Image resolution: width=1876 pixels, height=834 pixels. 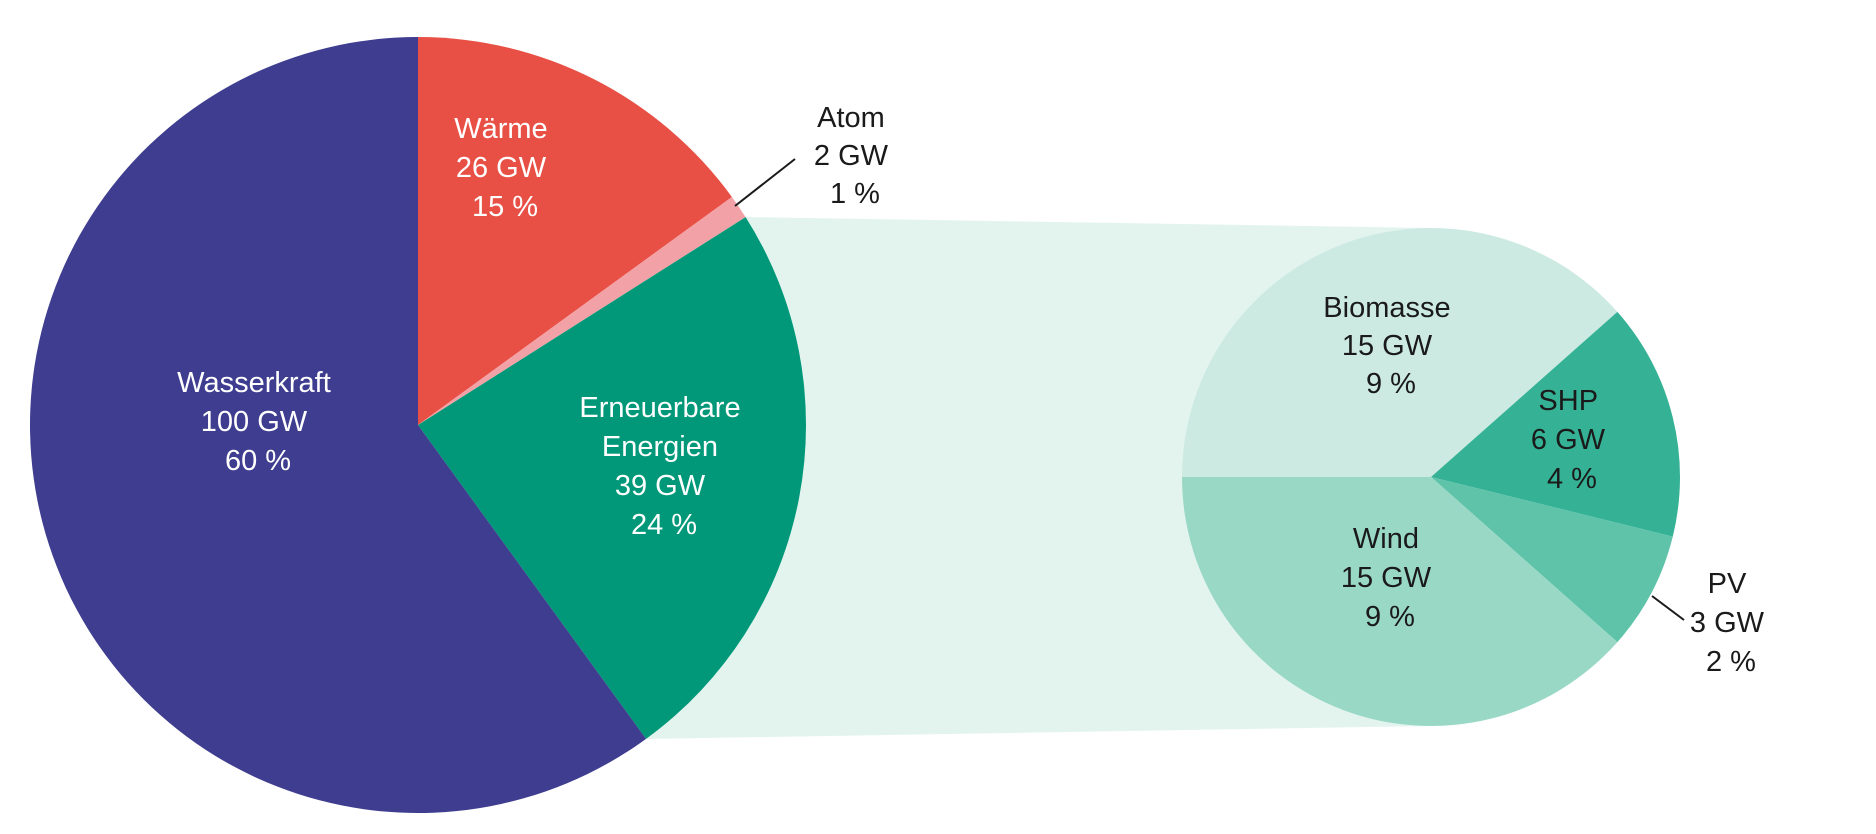 What do you see at coordinates (582, 310) in the screenshot?
I see `main-pie-slice-atom` at bounding box center [582, 310].